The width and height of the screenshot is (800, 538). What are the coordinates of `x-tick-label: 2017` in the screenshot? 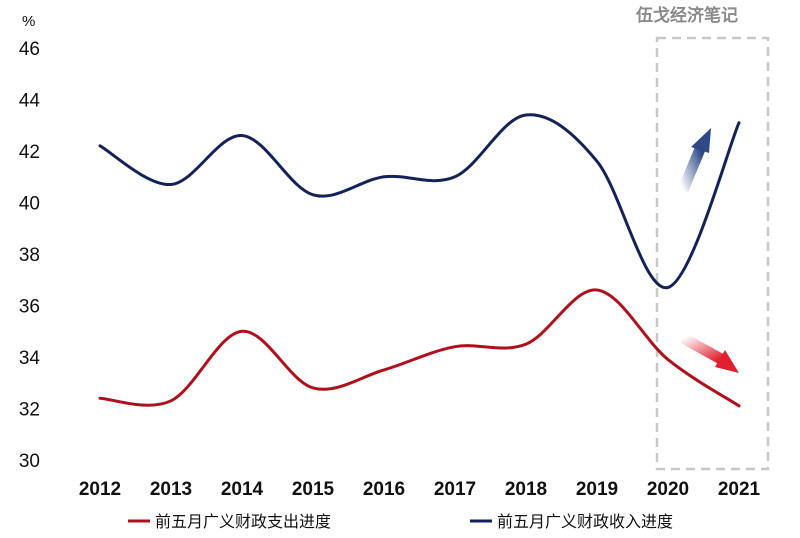 It's located at (455, 489).